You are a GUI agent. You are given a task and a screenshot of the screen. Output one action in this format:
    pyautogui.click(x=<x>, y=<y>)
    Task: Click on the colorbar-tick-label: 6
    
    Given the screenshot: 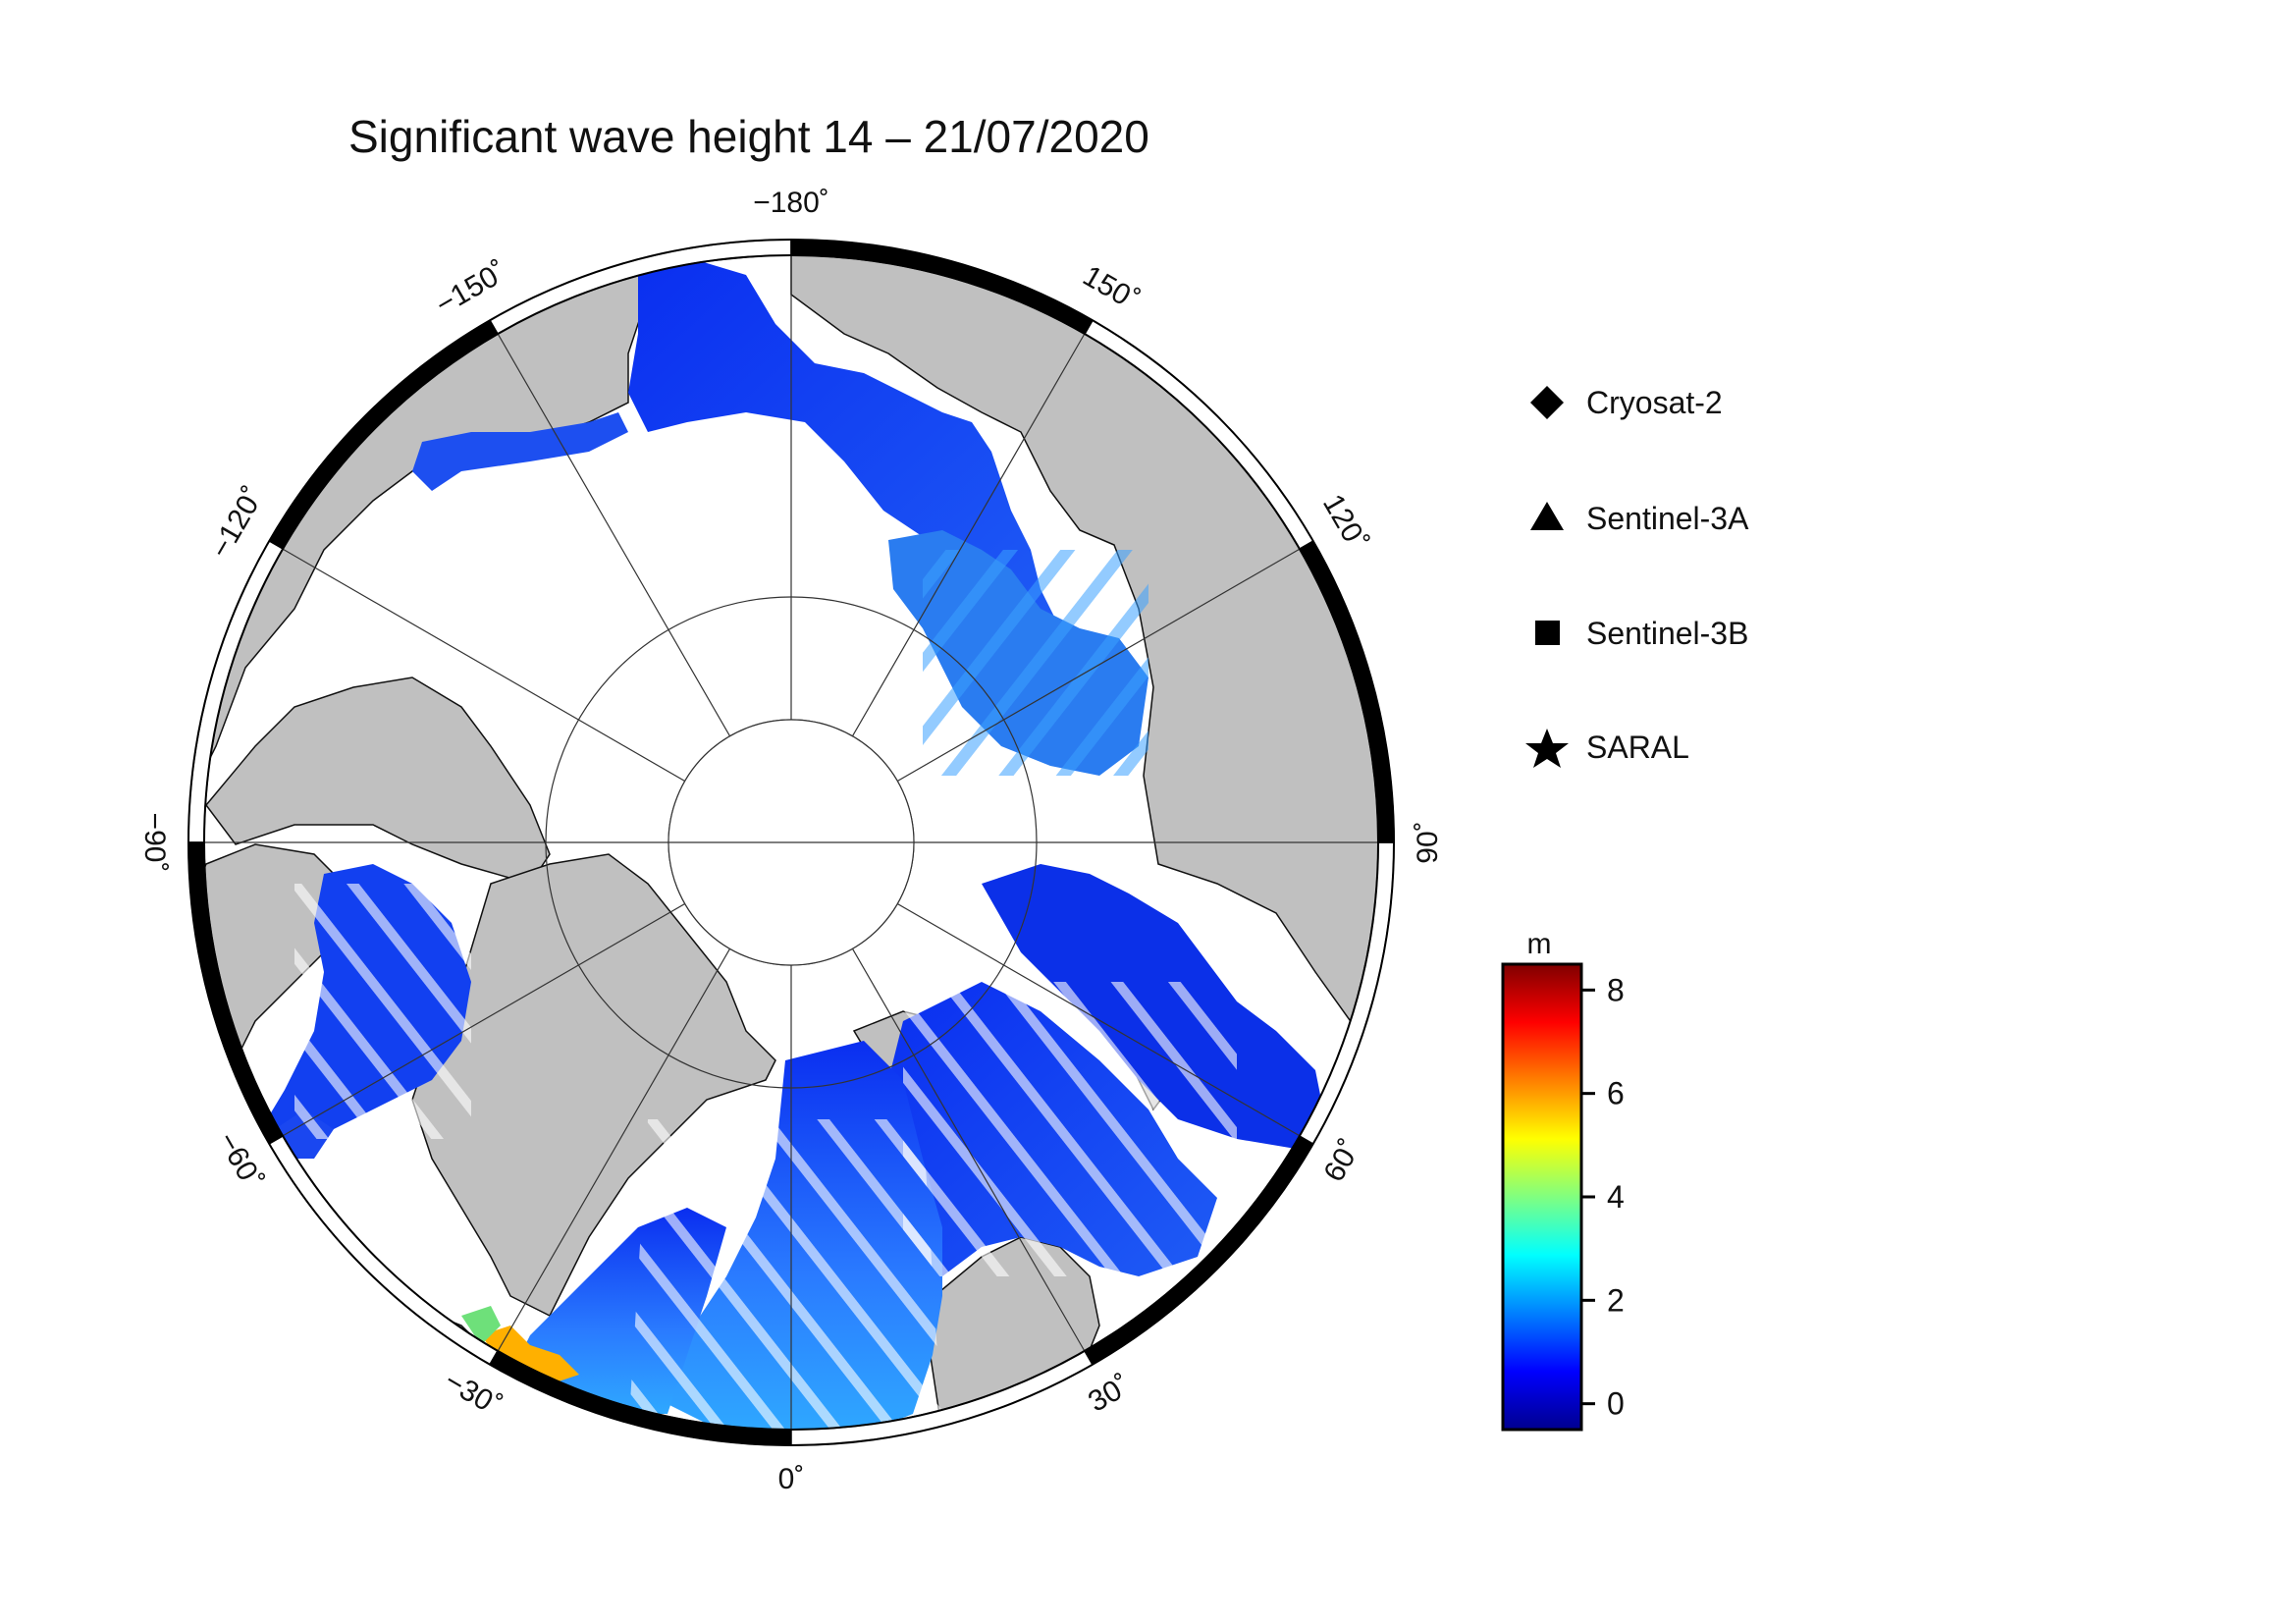 What is the action you would take?
    pyautogui.click(x=1616, y=1093)
    